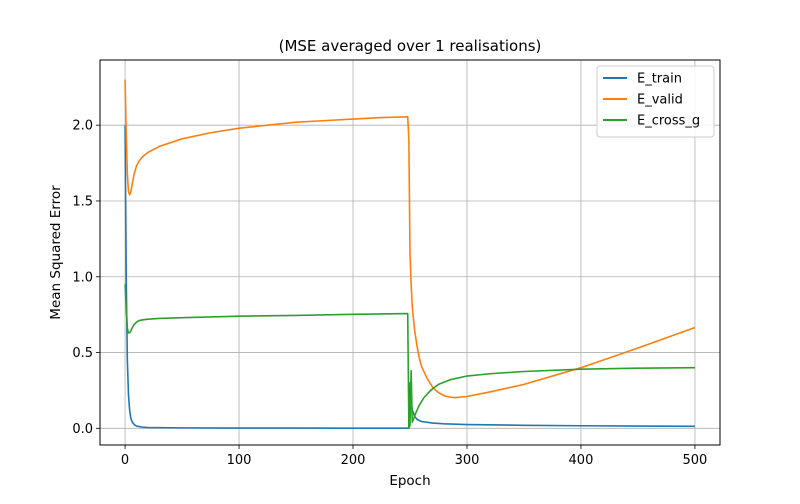  What do you see at coordinates (353, 460) in the screenshot?
I see `x-tick-label: 200` at bounding box center [353, 460].